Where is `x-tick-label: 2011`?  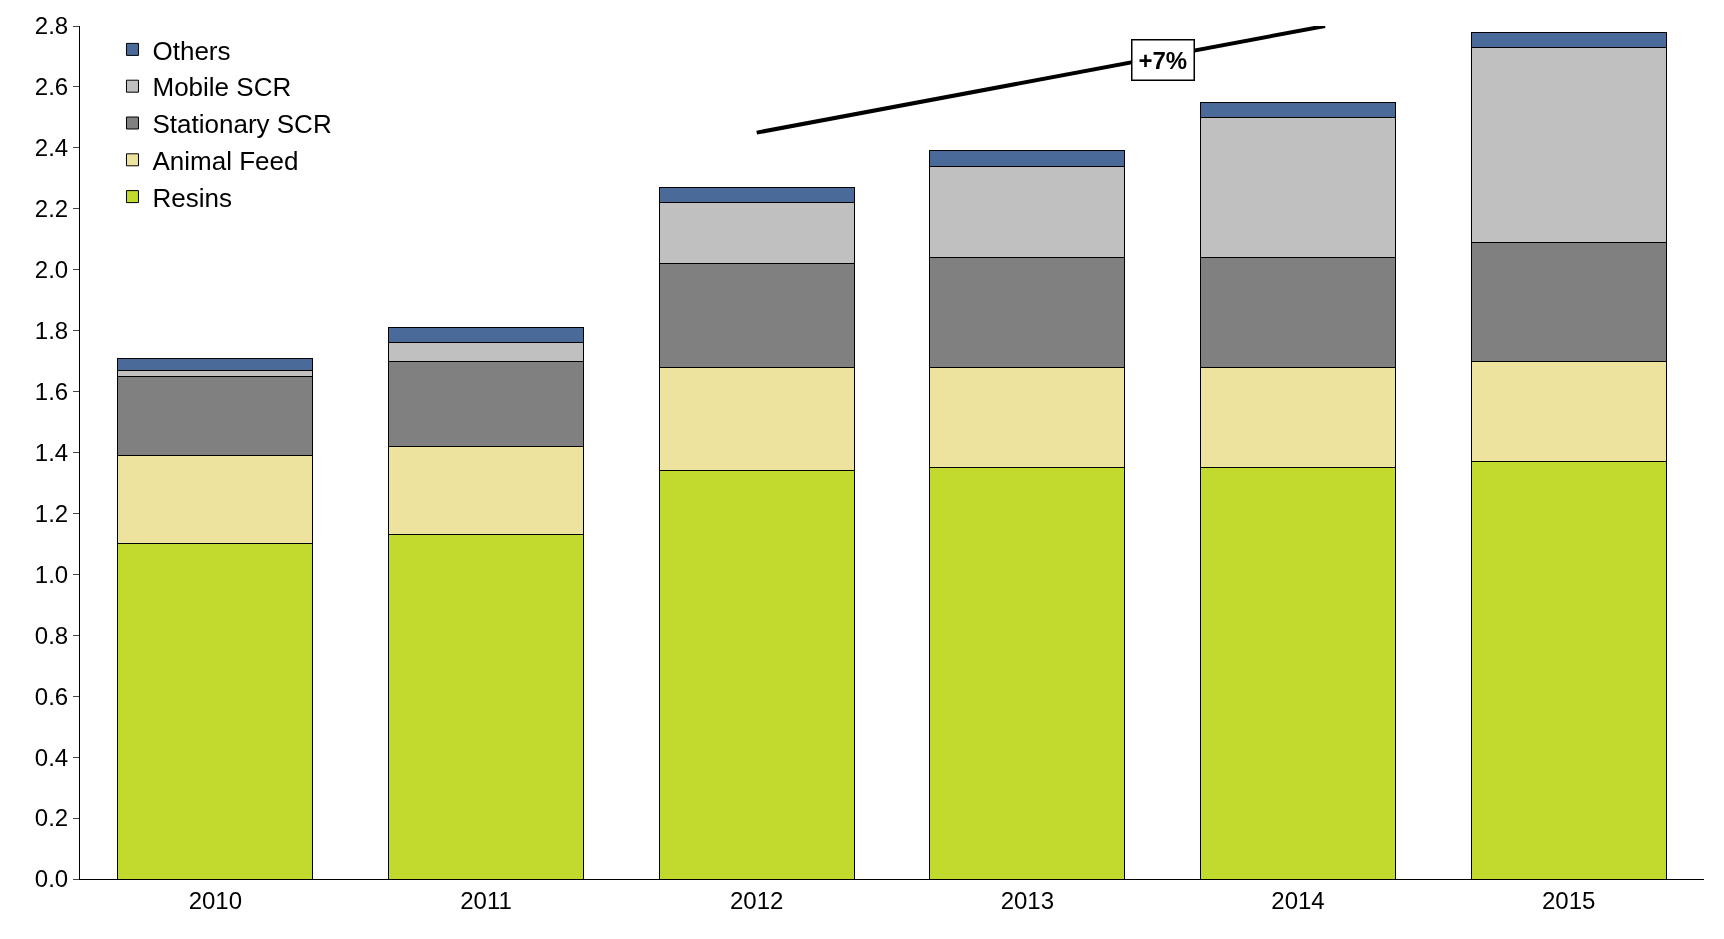 x-tick-label: 2011 is located at coordinates (486, 900).